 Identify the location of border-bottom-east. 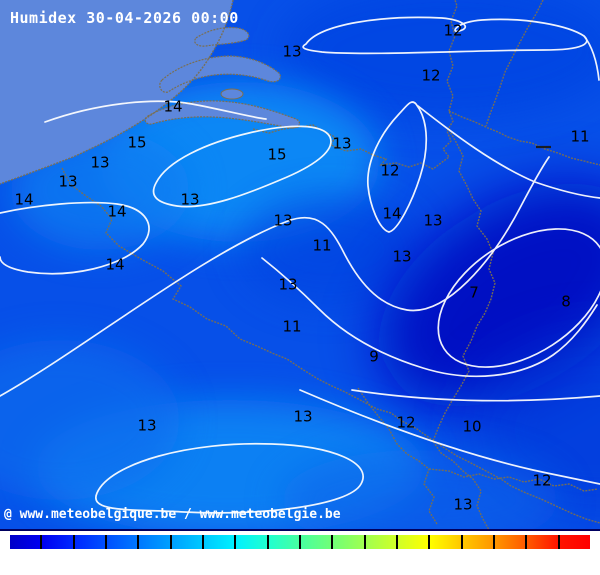
(513, 480).